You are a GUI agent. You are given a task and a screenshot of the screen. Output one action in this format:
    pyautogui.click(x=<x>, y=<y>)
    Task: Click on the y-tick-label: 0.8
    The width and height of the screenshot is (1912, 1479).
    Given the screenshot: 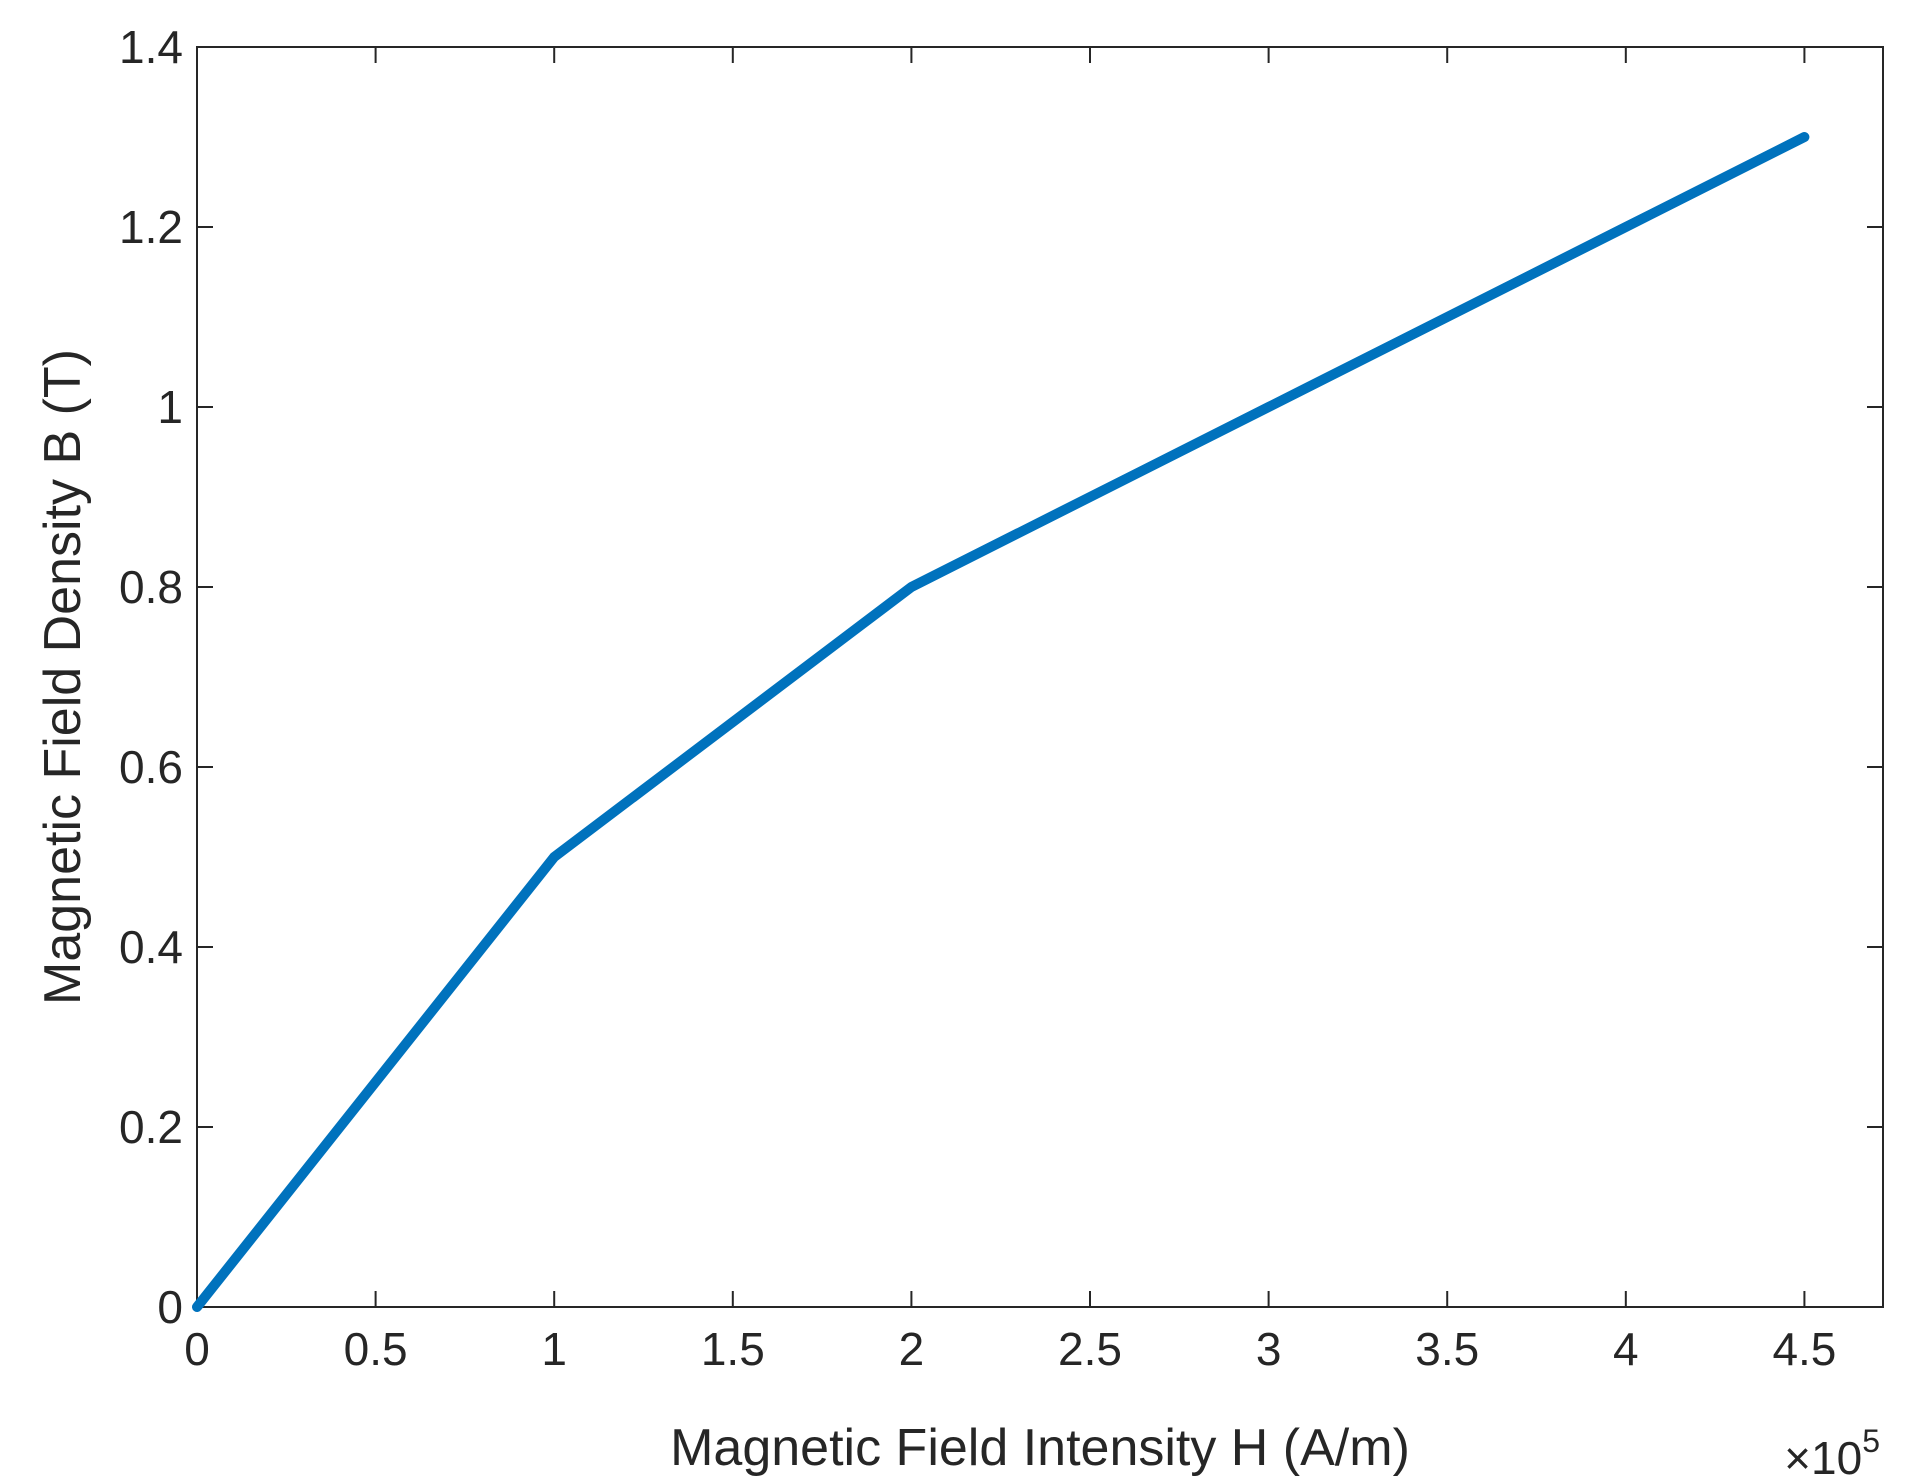 What is the action you would take?
    pyautogui.click(x=151, y=587)
    